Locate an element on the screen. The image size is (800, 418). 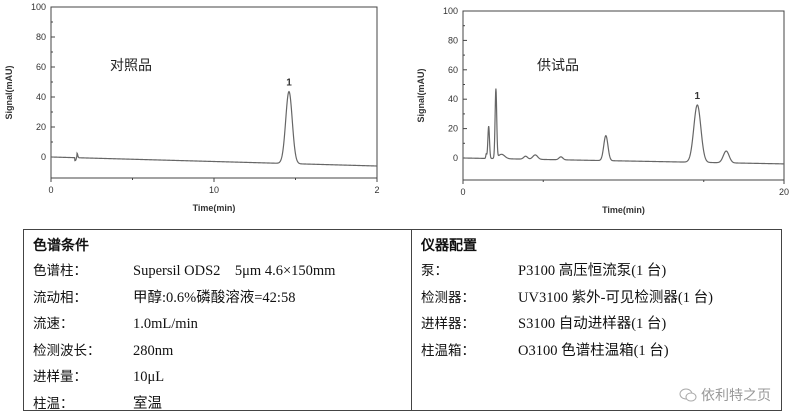
param-label: 柱温： is located at coordinates (53, 403).